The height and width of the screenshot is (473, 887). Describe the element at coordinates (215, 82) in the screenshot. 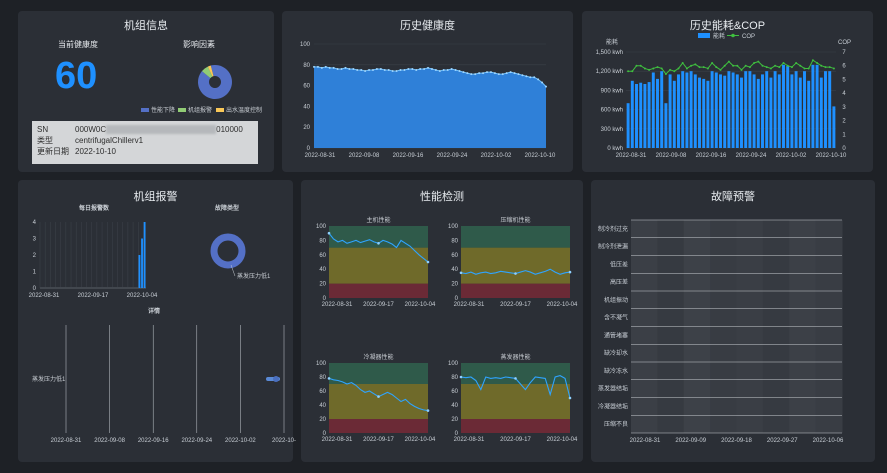

I see `factor-slice` at that location.